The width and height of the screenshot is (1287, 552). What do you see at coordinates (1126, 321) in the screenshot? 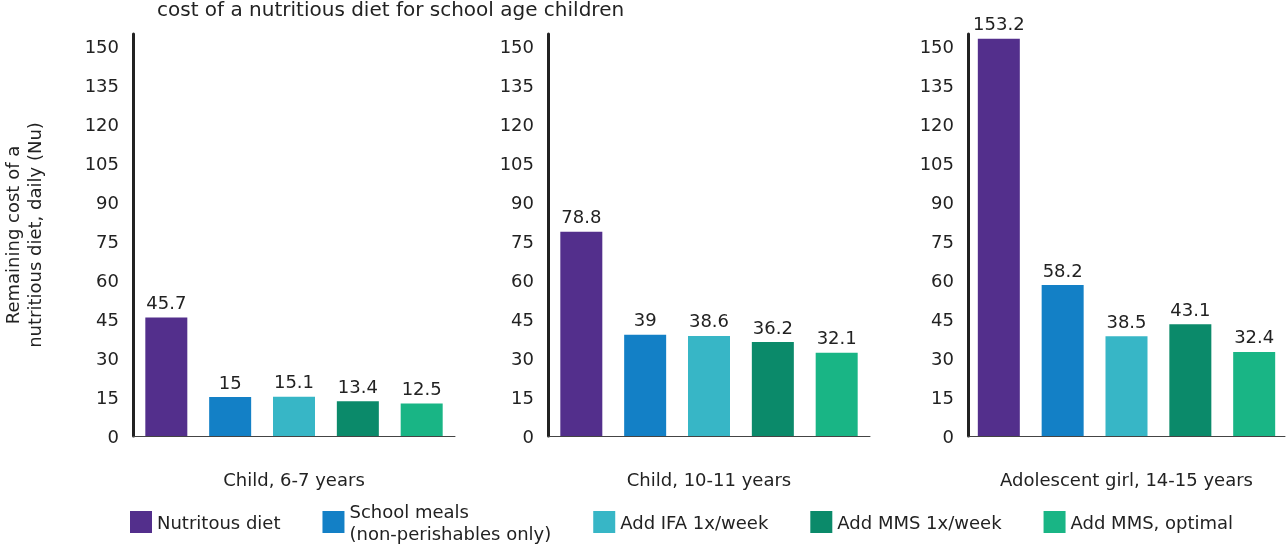
I see `data-label: 38.5` at bounding box center [1126, 321].